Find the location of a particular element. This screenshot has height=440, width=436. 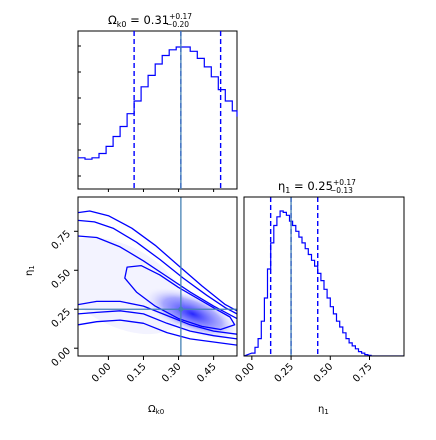

omega-hist-line is located at coordinates (158, 103).